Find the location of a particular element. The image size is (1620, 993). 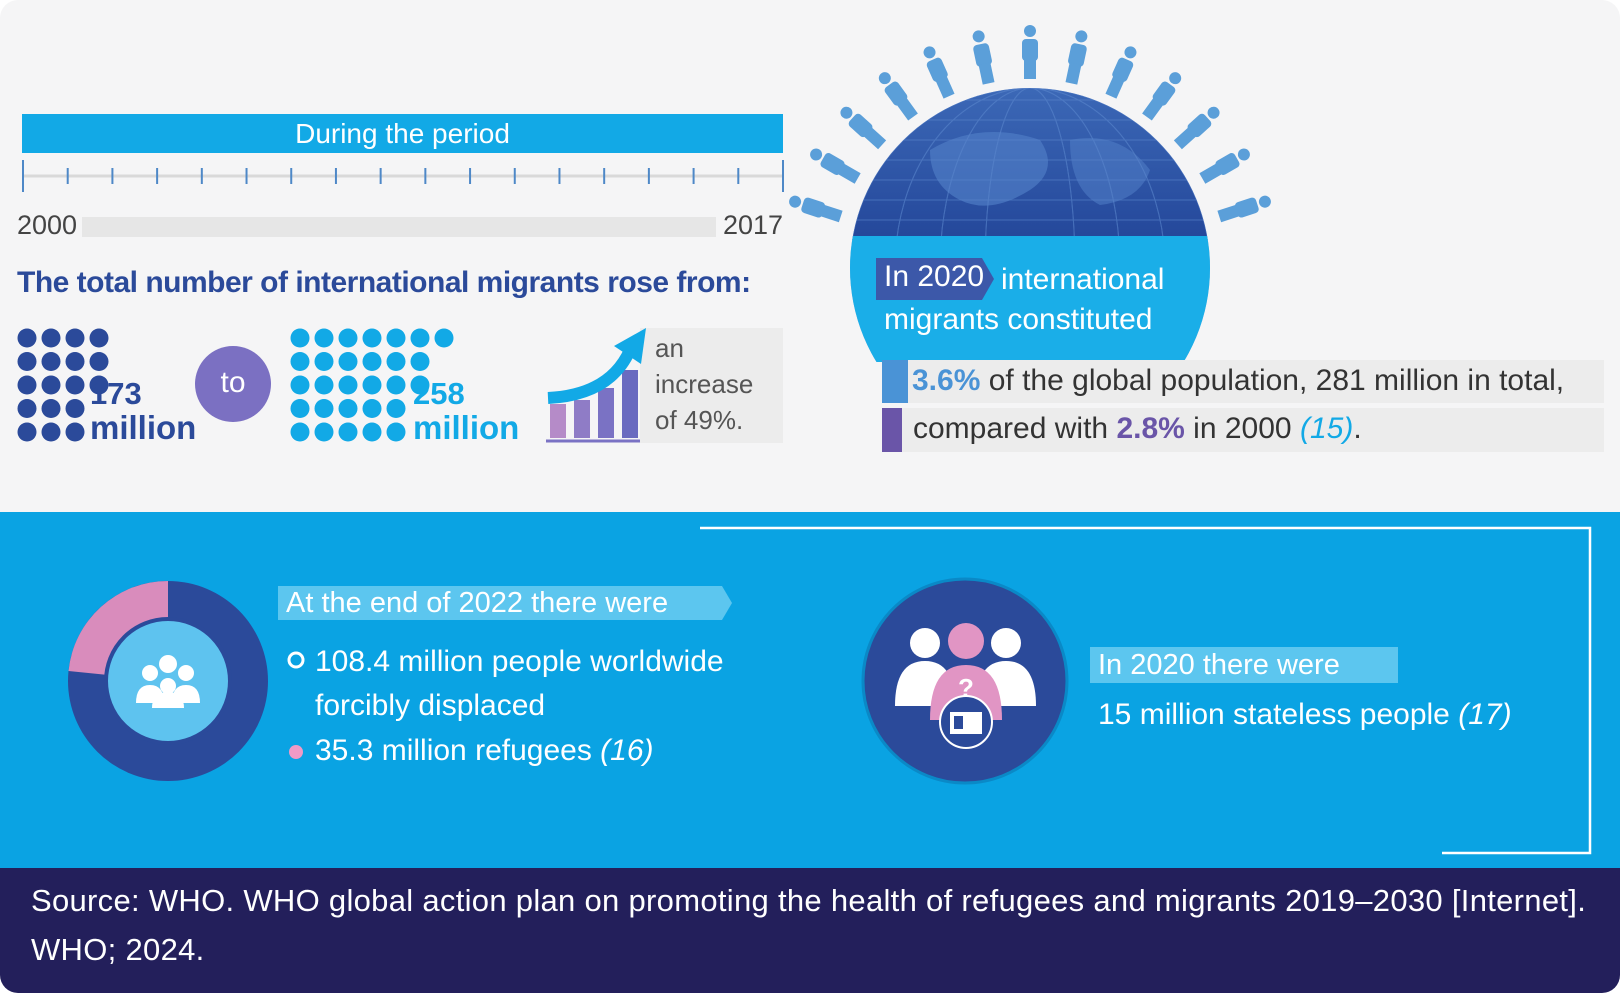

stateless-heading: In 2020 there were is located at coordinates (1219, 665).